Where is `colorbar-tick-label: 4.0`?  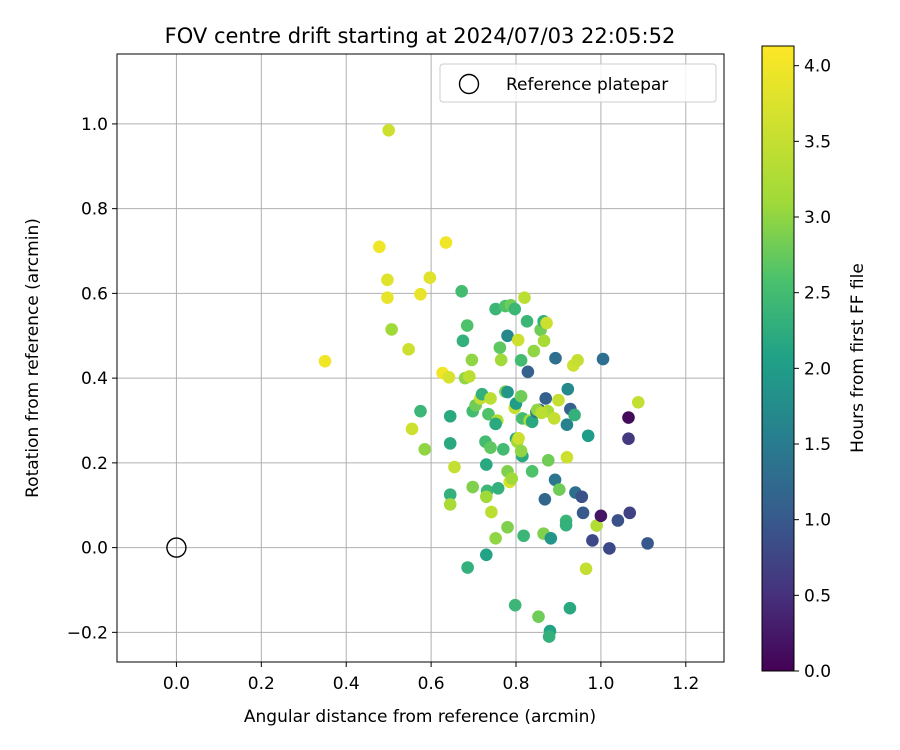
colorbar-tick-label: 4.0 is located at coordinates (817, 67).